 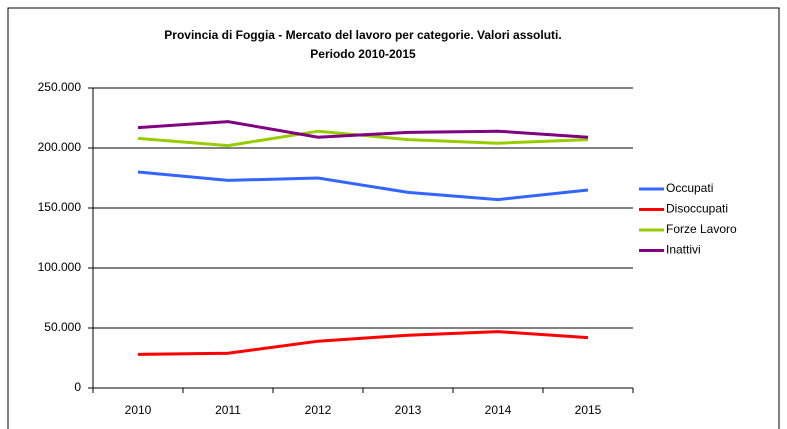 I want to click on legend-label: Forze Lavoro, so click(x=701, y=229).